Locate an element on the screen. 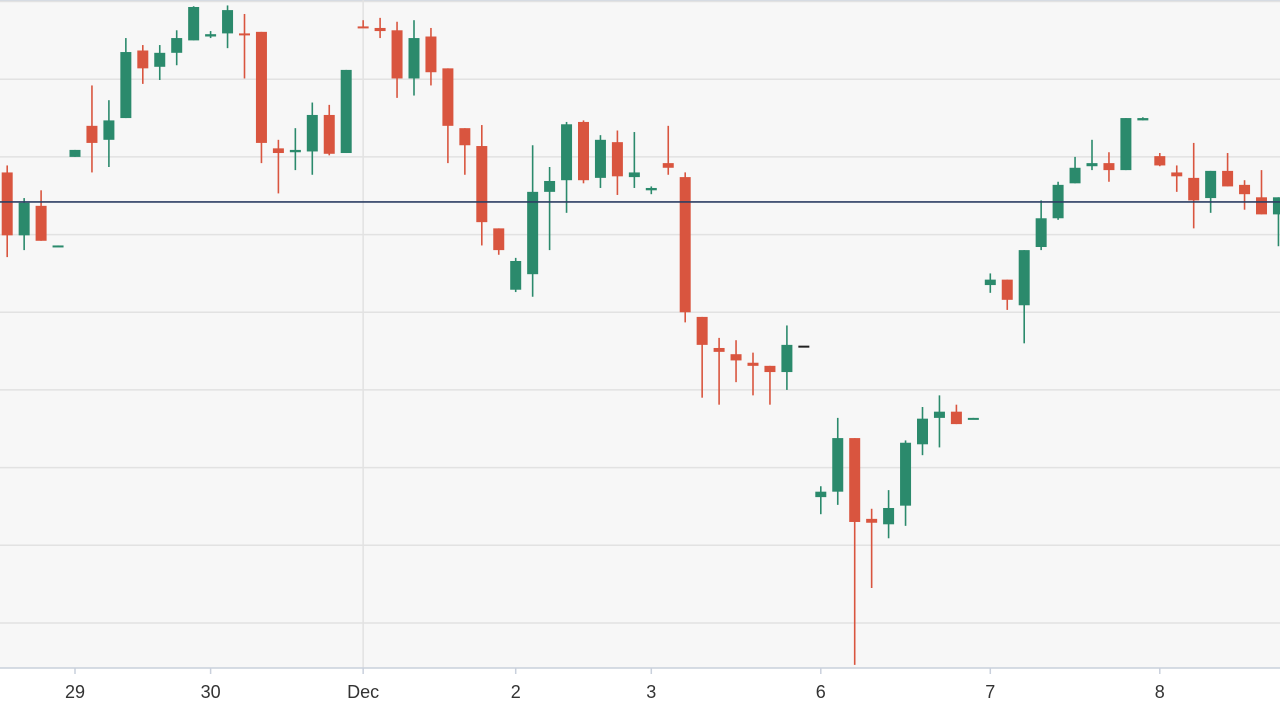  x-tick-label: 6 is located at coordinates (821, 692).